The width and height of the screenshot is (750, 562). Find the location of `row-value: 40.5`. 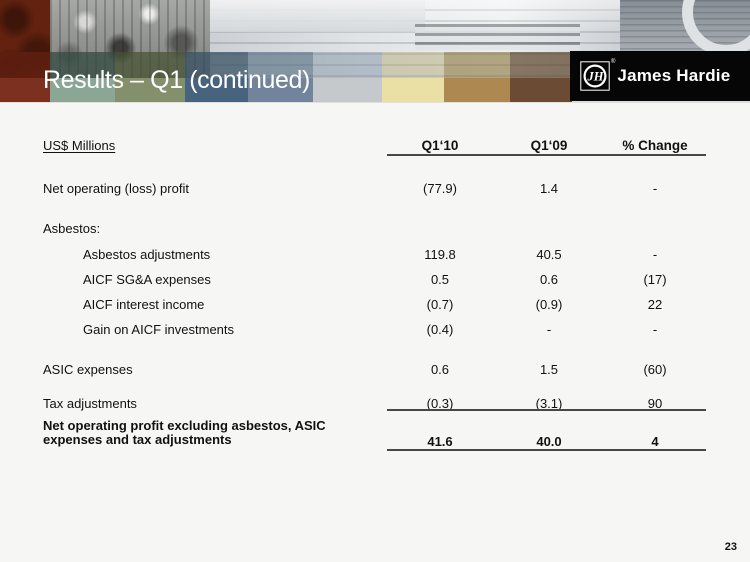

row-value: 40.5 is located at coordinates (549, 254).